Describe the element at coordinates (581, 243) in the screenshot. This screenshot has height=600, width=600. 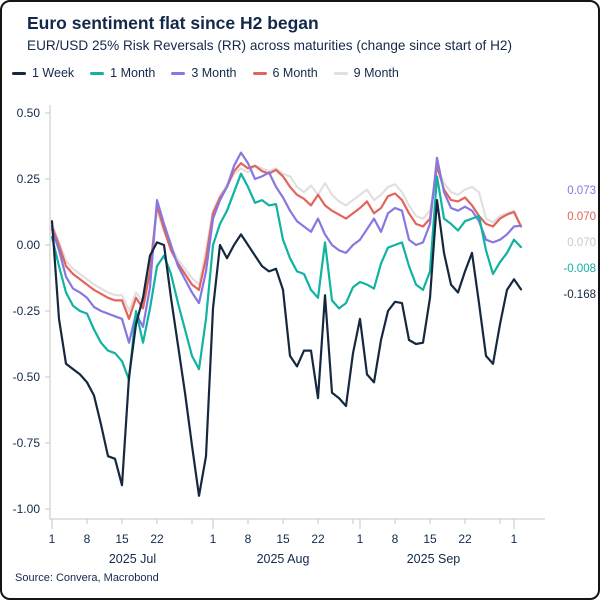
I see `end-value-label-9-month: 0.070` at that location.